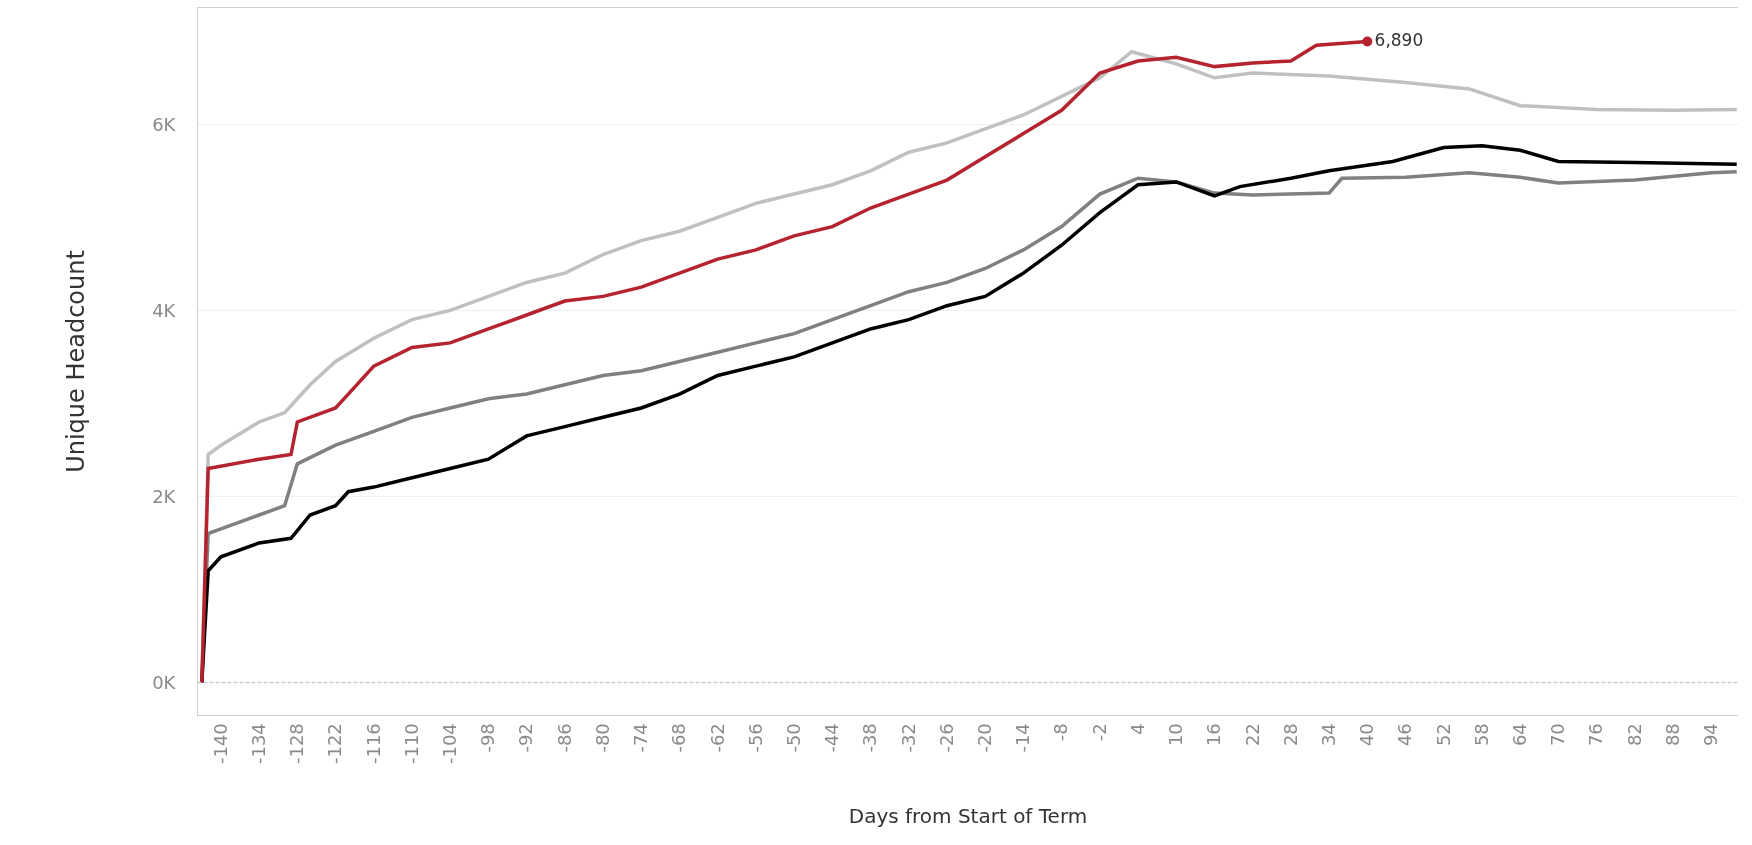 Image resolution: width=1752 pixels, height=845 pixels. What do you see at coordinates (335, 744) in the screenshot?
I see `x-tick-label: -122` at bounding box center [335, 744].